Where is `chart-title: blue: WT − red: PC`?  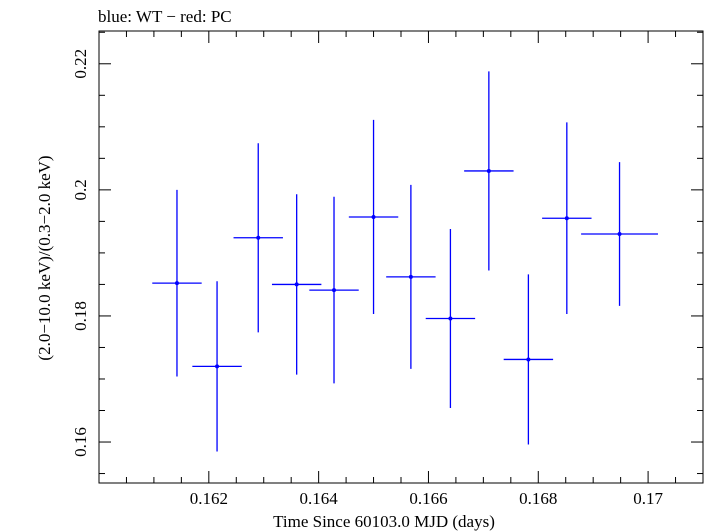
chart-title: blue: WT − red: PC is located at coordinates (165, 16).